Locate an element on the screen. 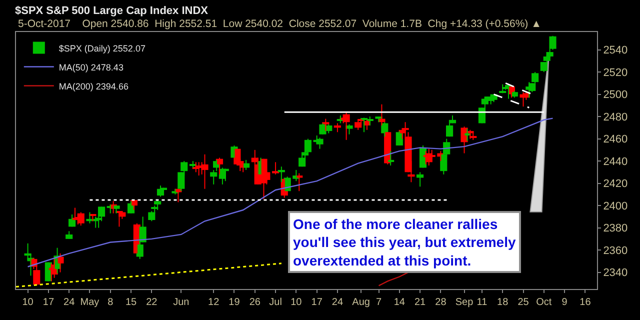  x-tick-label: Sep is located at coordinates (464, 302).